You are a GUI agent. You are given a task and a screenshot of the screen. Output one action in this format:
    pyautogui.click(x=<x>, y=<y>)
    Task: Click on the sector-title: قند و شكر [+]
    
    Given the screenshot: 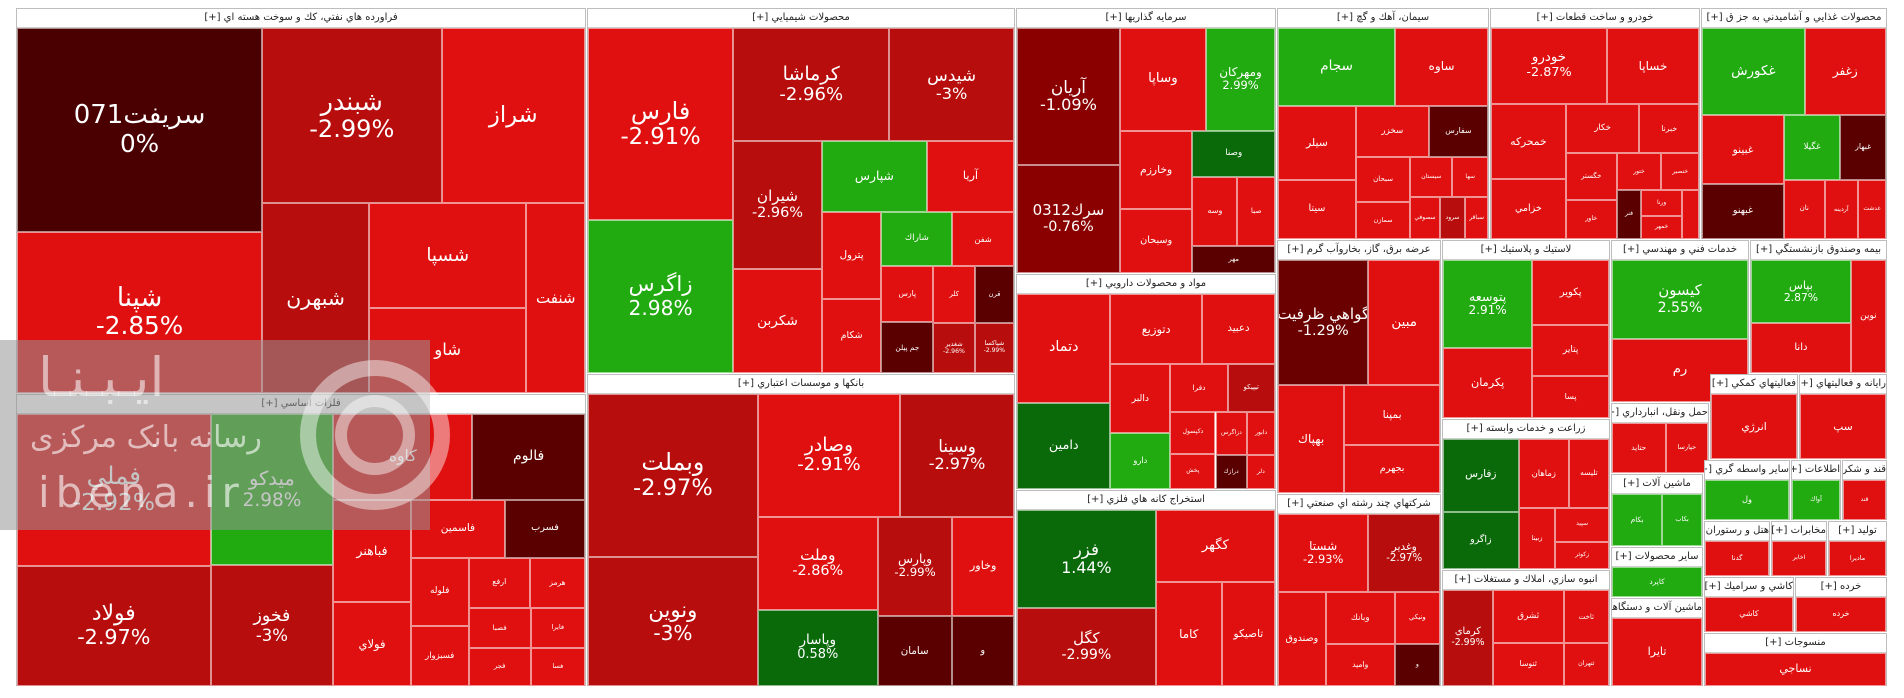 What is the action you would take?
    pyautogui.click(x=1864, y=470)
    